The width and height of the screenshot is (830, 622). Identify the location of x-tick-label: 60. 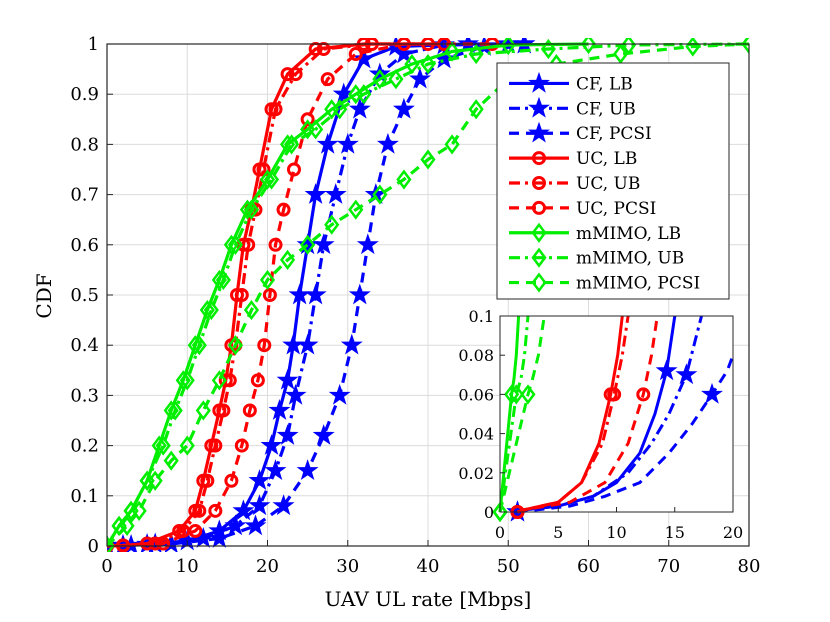
(588, 566).